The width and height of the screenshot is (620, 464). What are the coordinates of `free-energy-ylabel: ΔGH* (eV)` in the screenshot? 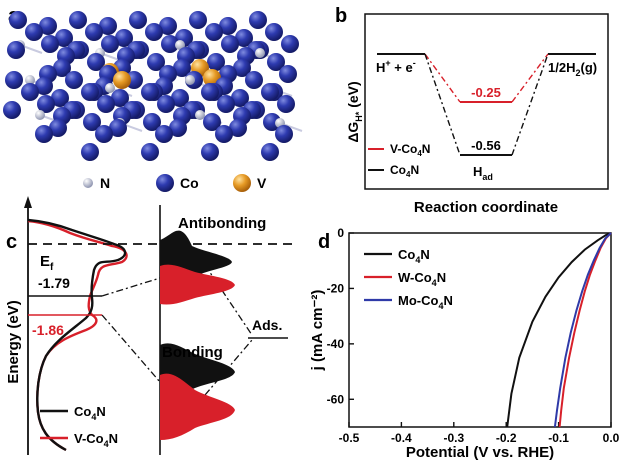 It's located at (354, 111).